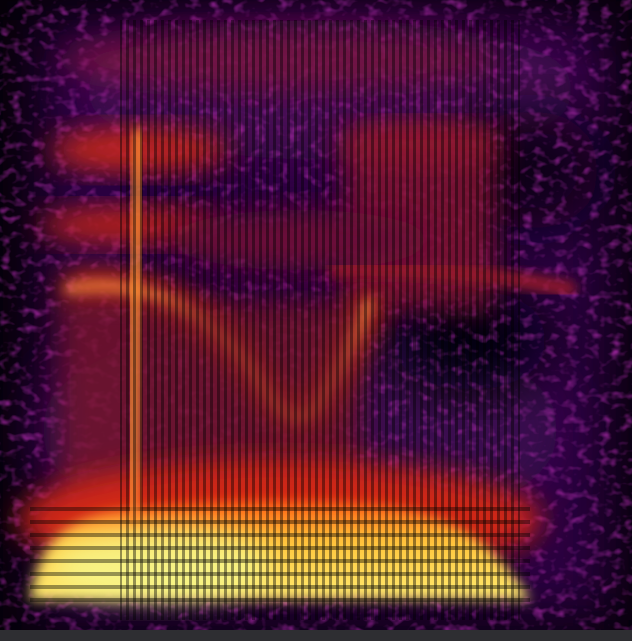 The image size is (632, 641). I want to click on bottom-bar, so click(316, 635).